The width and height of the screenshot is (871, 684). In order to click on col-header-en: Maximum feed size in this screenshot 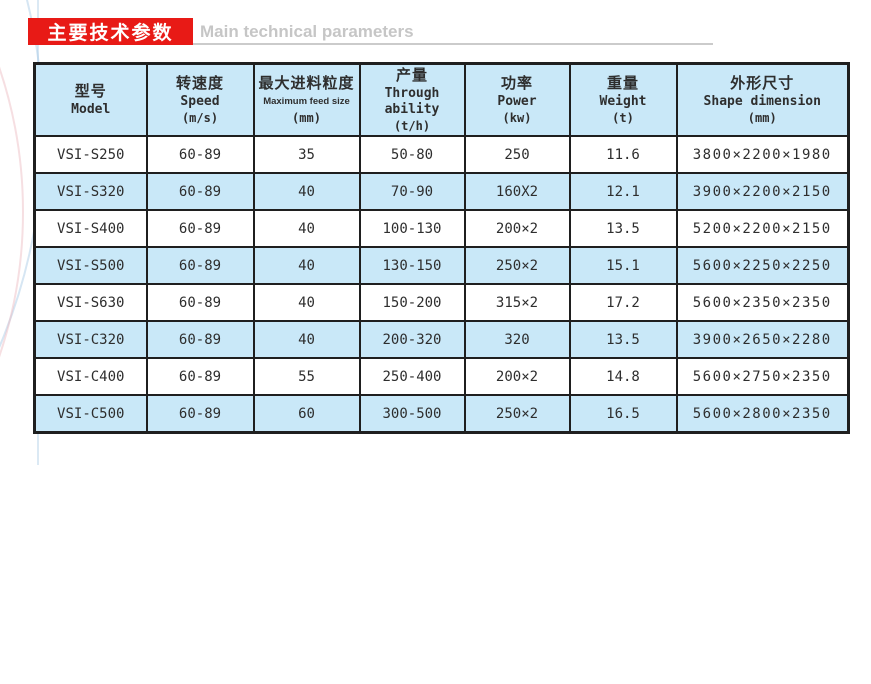, I will do `click(306, 101)`.